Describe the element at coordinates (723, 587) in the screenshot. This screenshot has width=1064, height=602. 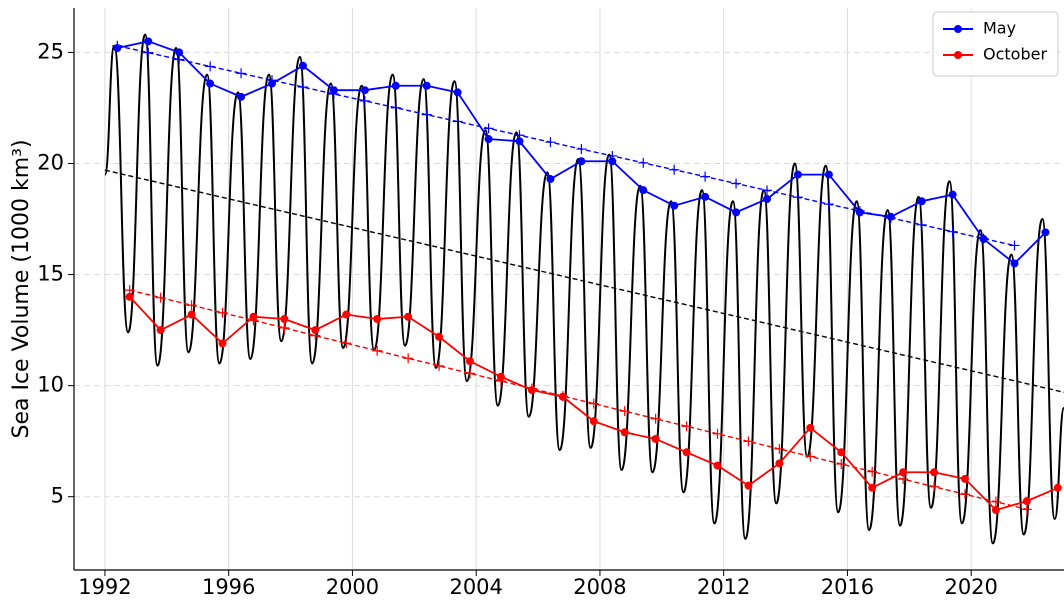
I see `x-tick-label: 2012` at that location.